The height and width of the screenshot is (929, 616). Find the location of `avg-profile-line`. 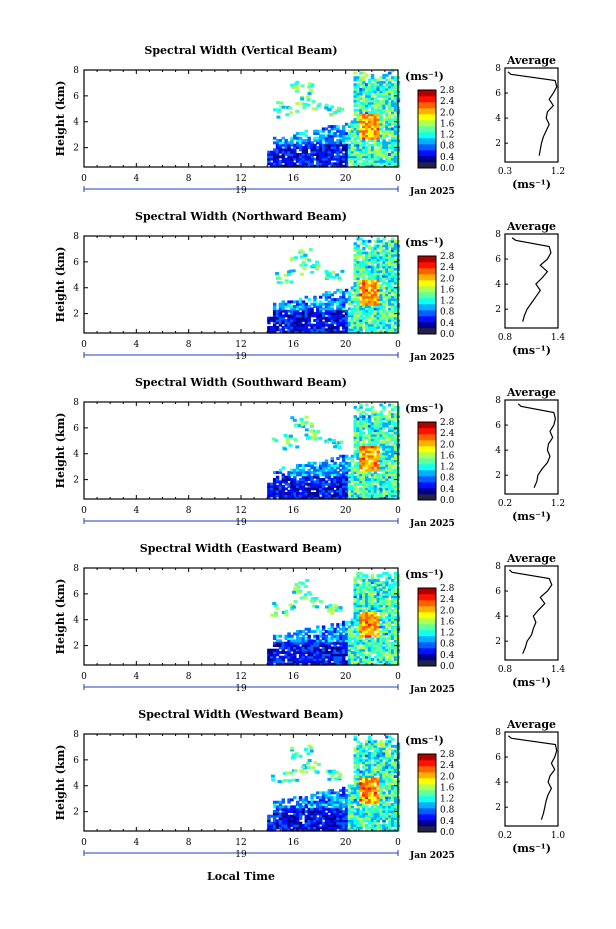

avg-profile-line is located at coordinates (530, 611).